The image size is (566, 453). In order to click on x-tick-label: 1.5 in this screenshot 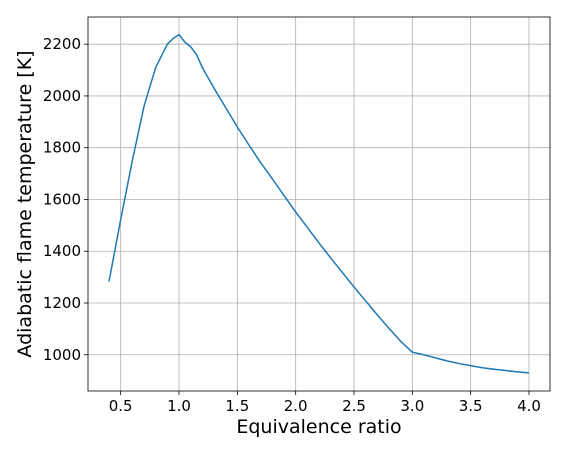, I will do `click(237, 406)`.